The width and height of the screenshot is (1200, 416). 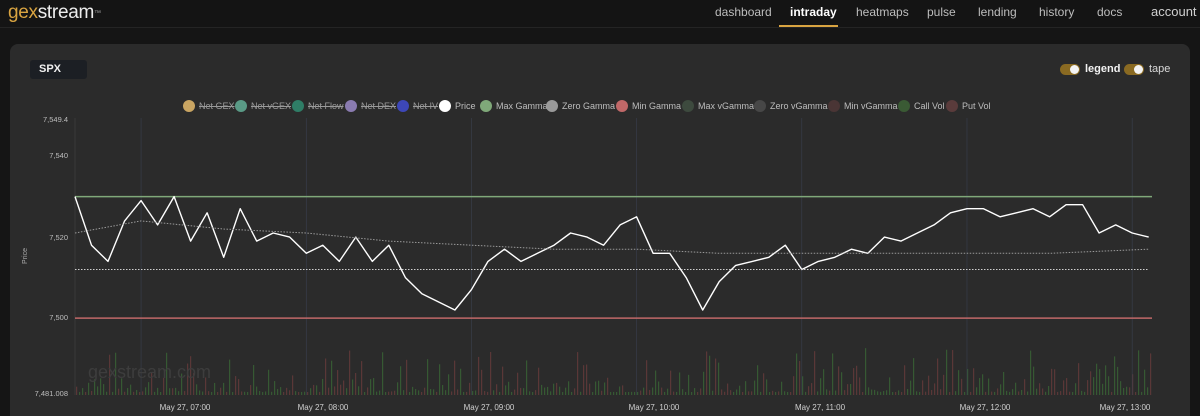 I want to click on legend-label: Net DEX, so click(x=379, y=106).